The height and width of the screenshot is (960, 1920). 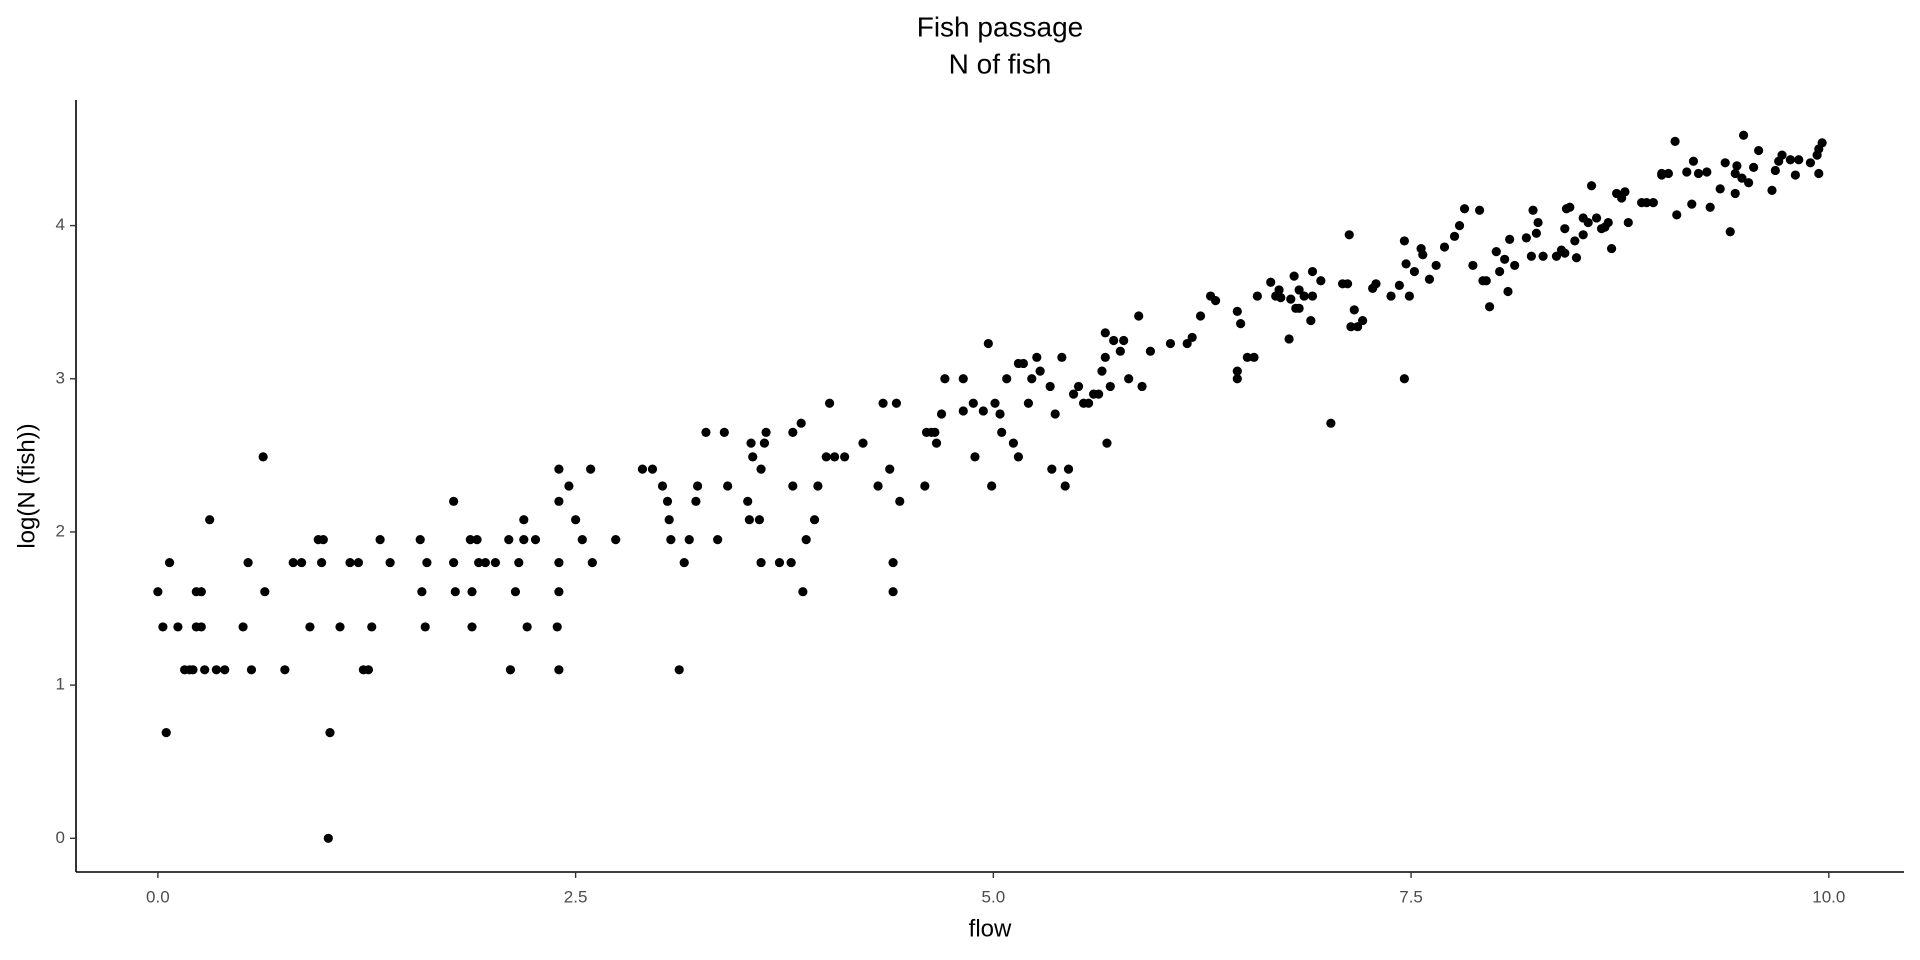 What do you see at coordinates (1411, 896) in the screenshot?
I see `x-tick-label: 7.5` at bounding box center [1411, 896].